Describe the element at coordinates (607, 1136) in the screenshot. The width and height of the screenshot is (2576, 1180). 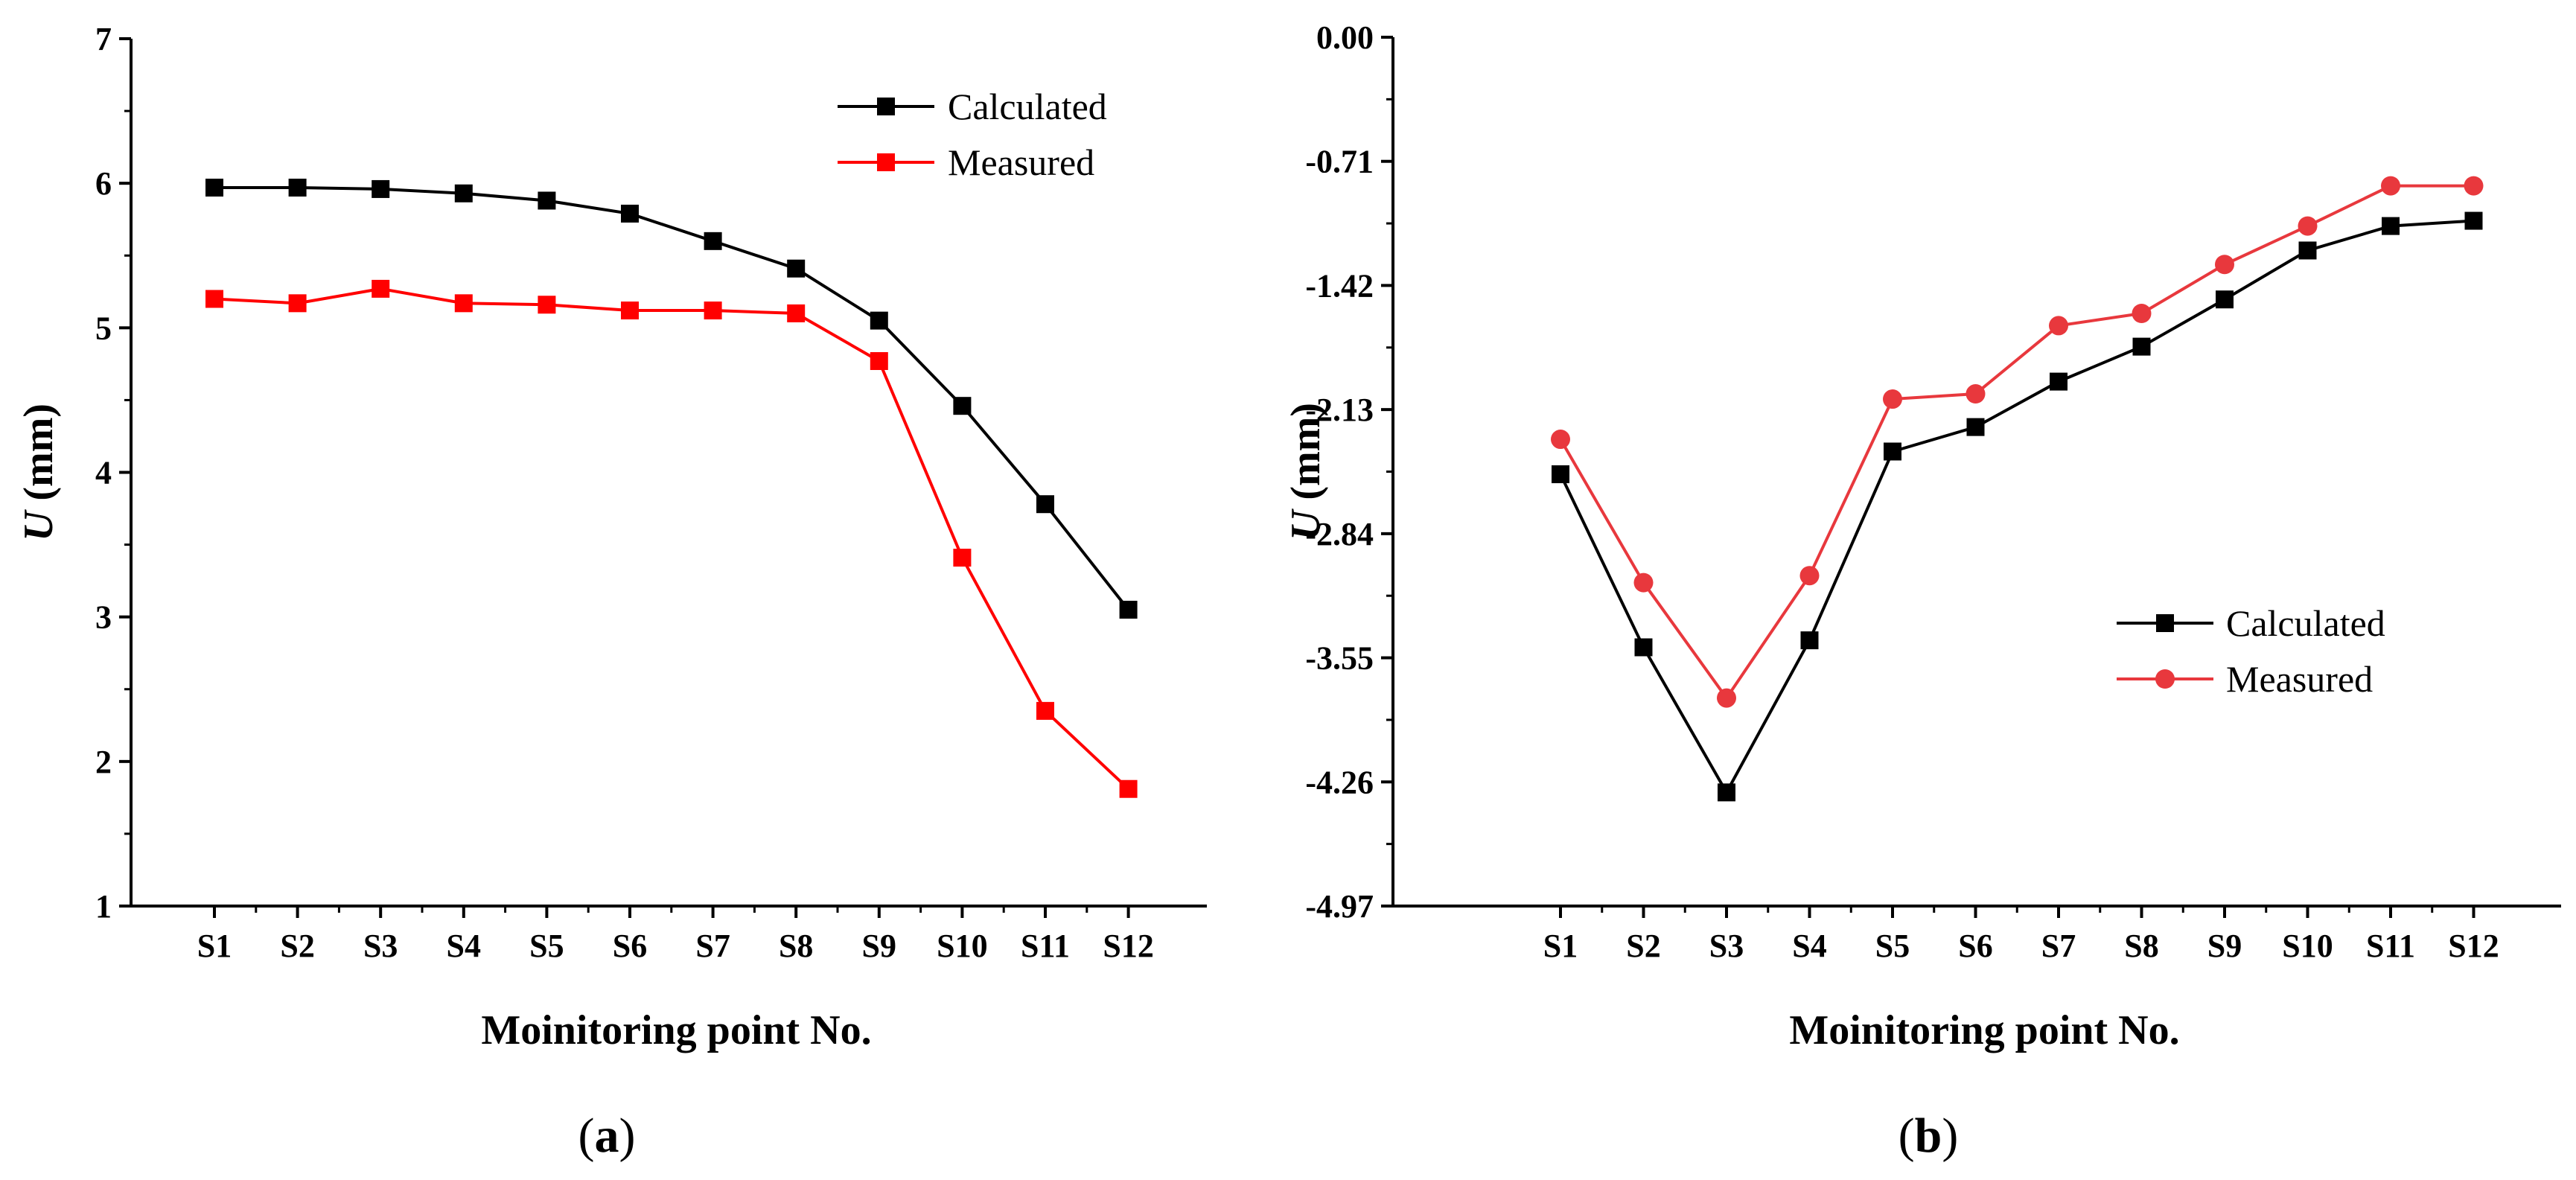
I see `panel-label-letter: a` at that location.